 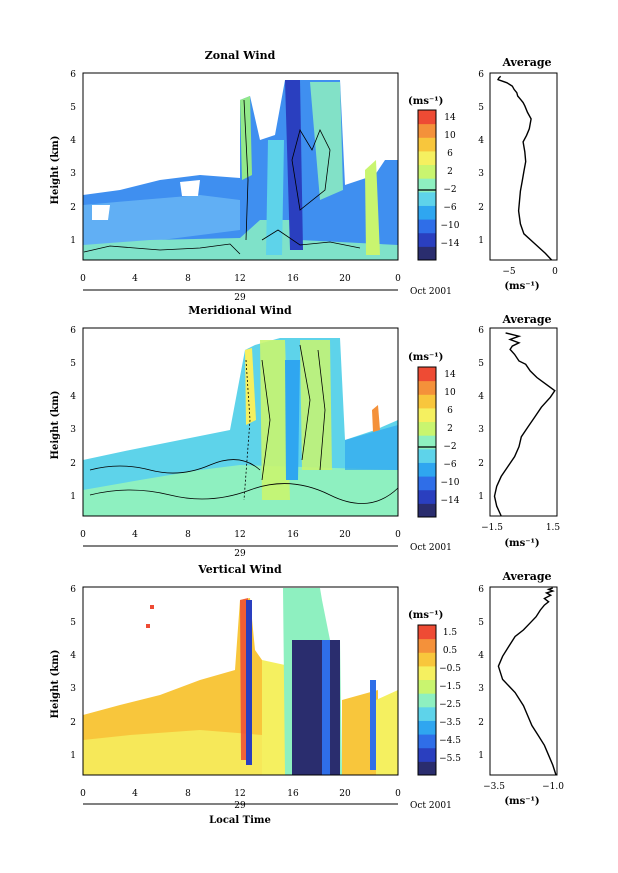 I want to click on avg-x-tick-label: −5, so click(x=509, y=272).